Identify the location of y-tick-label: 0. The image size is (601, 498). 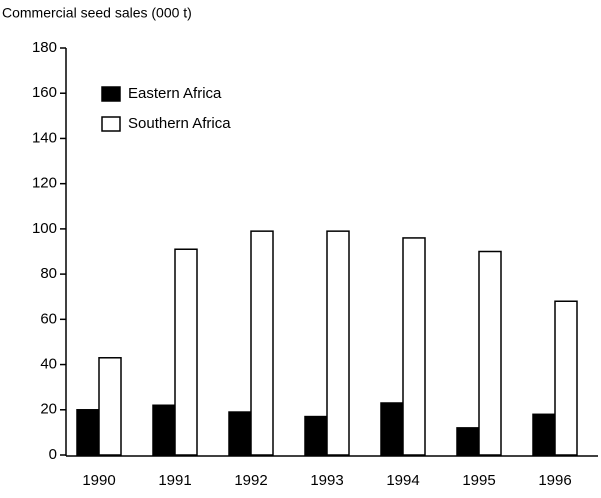
(53, 454).